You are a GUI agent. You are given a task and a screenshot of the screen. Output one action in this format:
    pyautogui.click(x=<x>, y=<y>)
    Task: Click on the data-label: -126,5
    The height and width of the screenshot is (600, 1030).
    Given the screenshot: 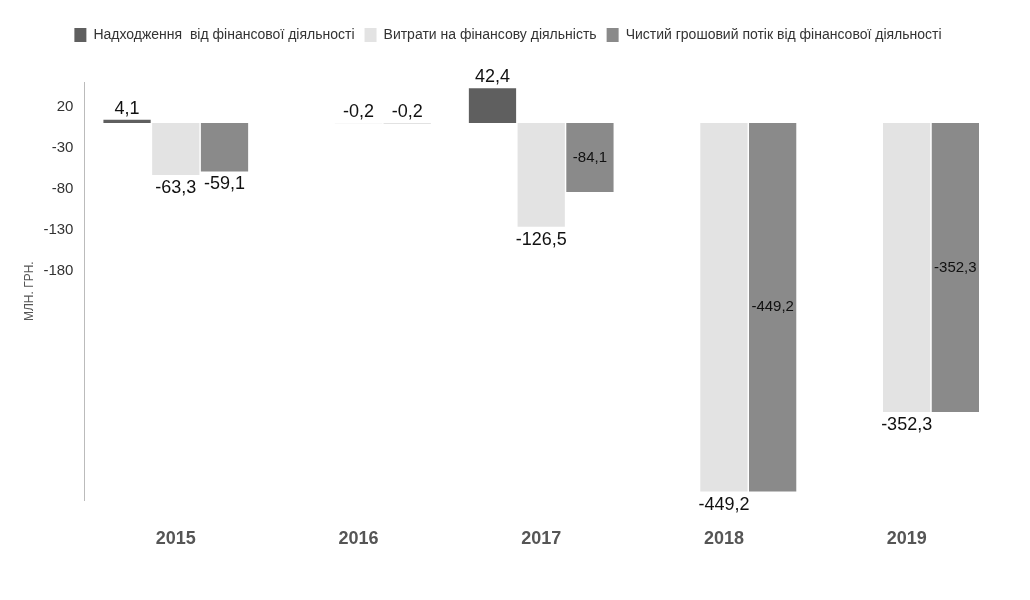 What is the action you would take?
    pyautogui.click(x=541, y=238)
    